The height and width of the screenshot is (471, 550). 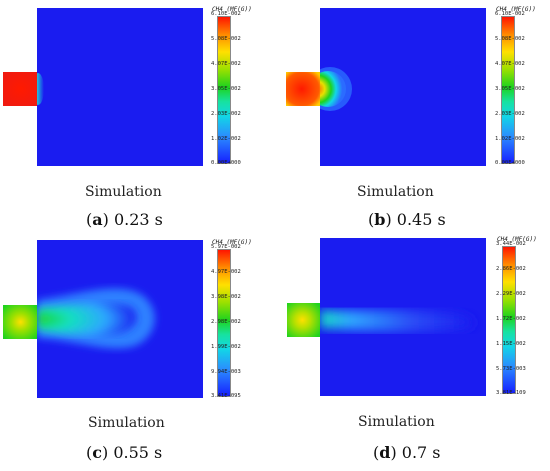 I want to click on colorbar-tick: 5.73E-003, so click(x=511, y=369).